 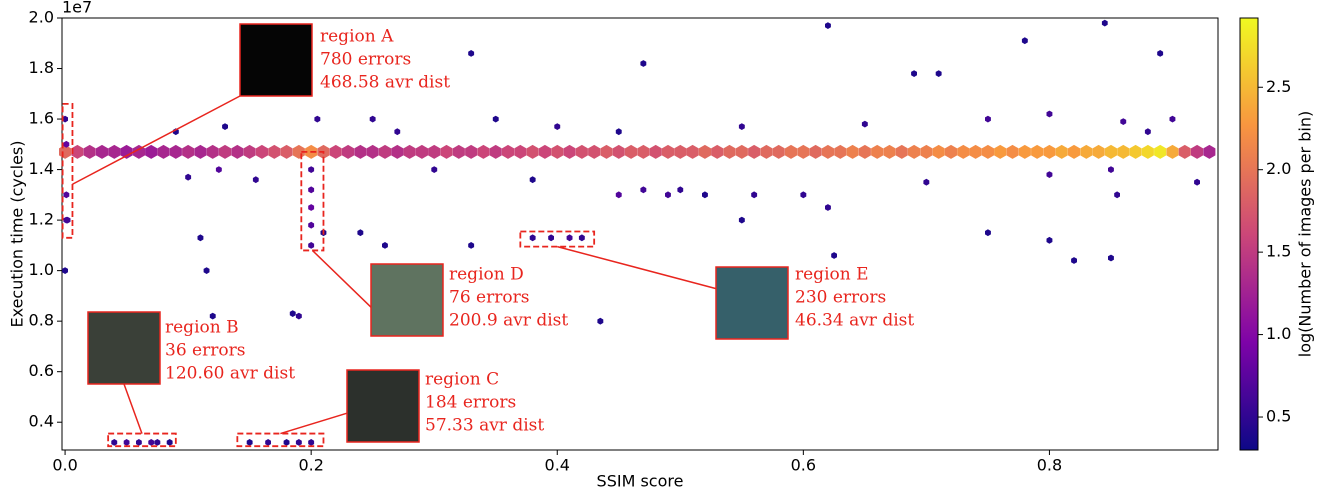 I want to click on annotation-text: region C, so click(x=462, y=380).